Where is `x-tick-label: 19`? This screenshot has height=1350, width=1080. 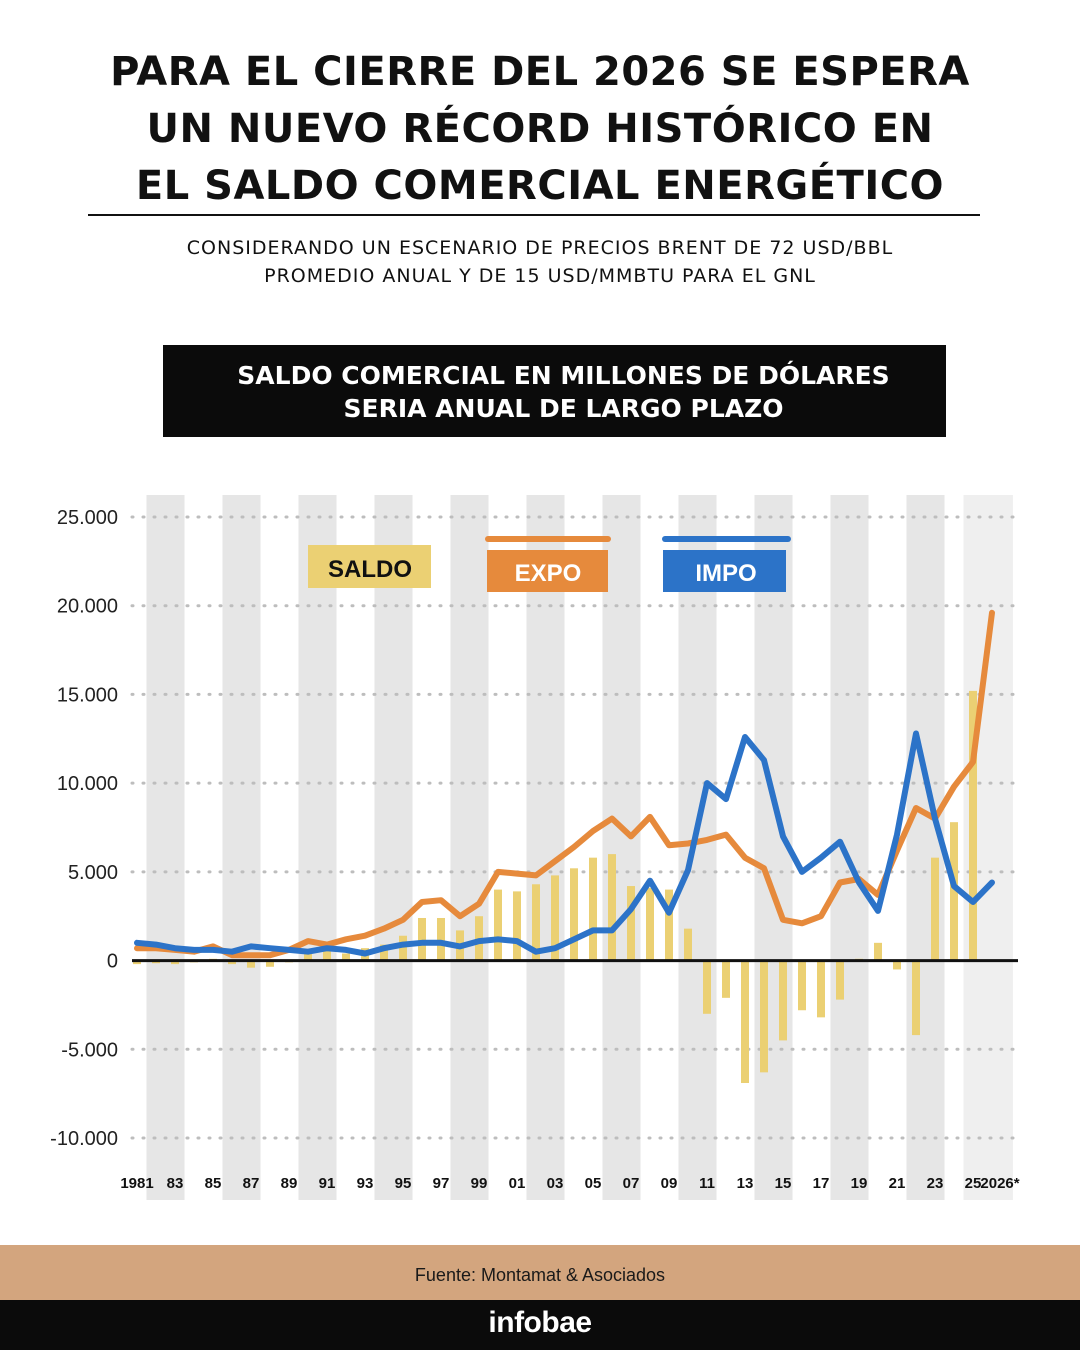
x-tick-label: 19 is located at coordinates (859, 1183).